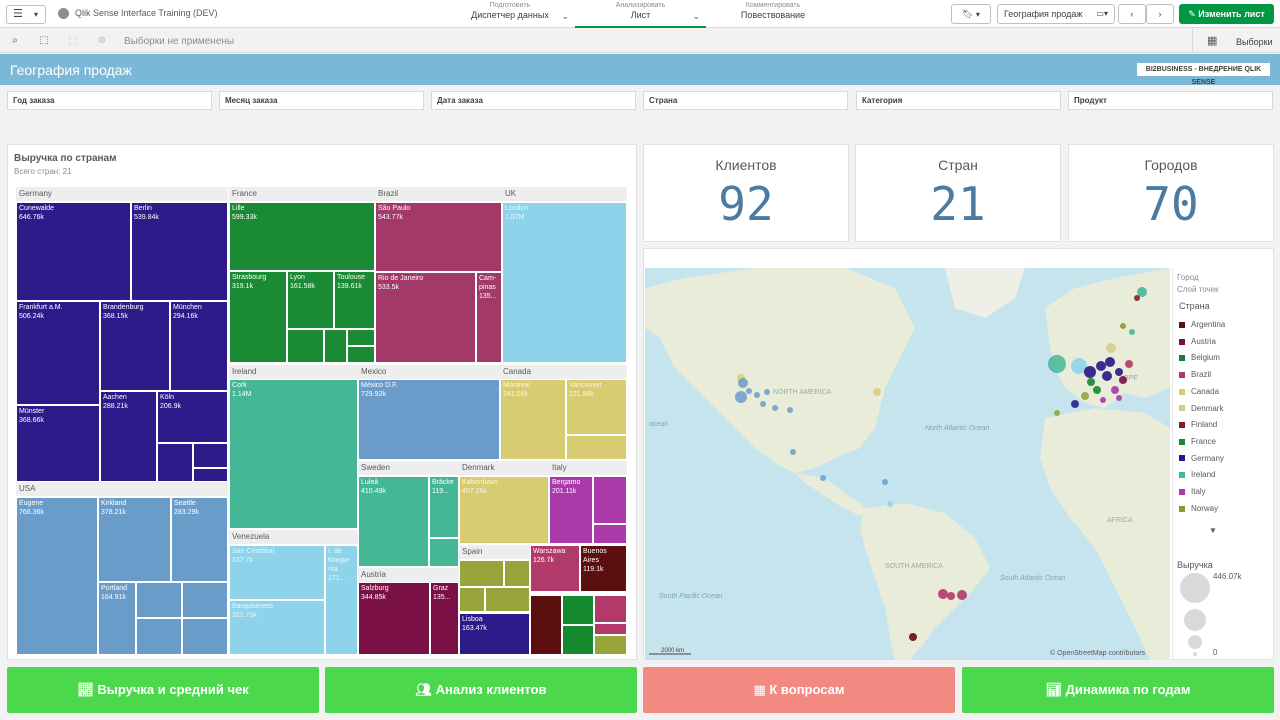 The image size is (1280, 720). I want to click on tile-sancristobal: San Cristóbal 337.7k, so click(277, 572).